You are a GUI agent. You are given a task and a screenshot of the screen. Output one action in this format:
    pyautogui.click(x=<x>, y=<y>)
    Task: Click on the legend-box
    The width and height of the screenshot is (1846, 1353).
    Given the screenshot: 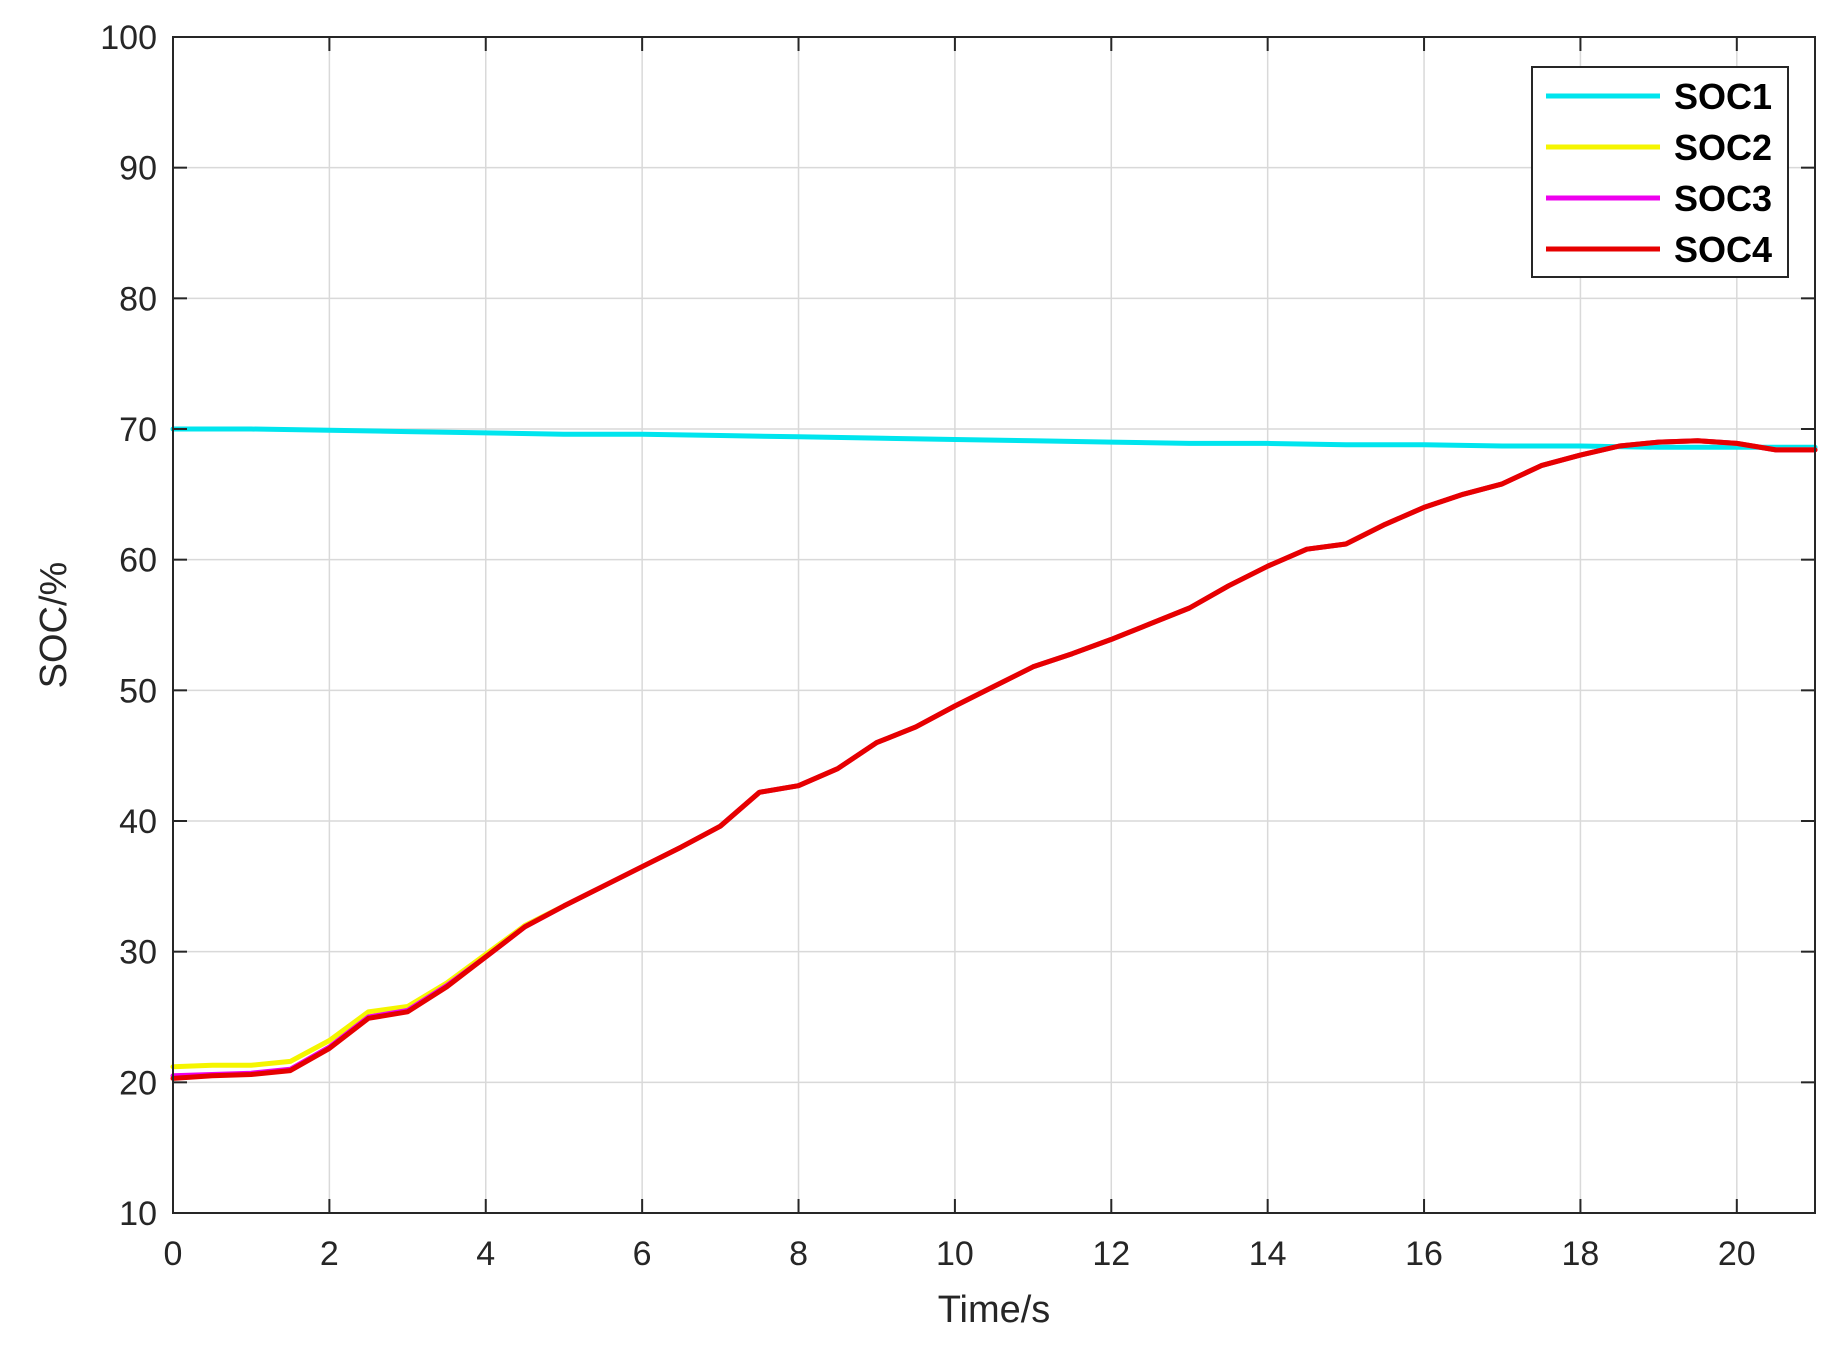 What is the action you would take?
    pyautogui.click(x=1660, y=172)
    